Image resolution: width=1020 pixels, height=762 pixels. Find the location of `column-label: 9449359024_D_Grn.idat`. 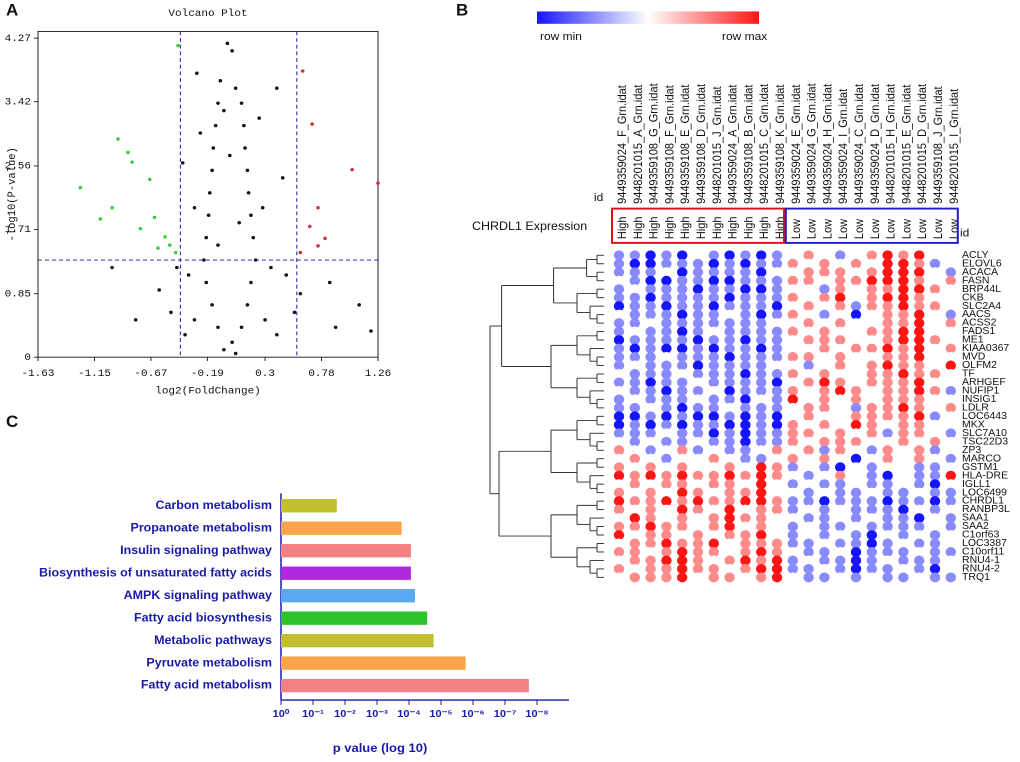

column-label: 9449359024_D_Grn.idat is located at coordinates (876, 143).